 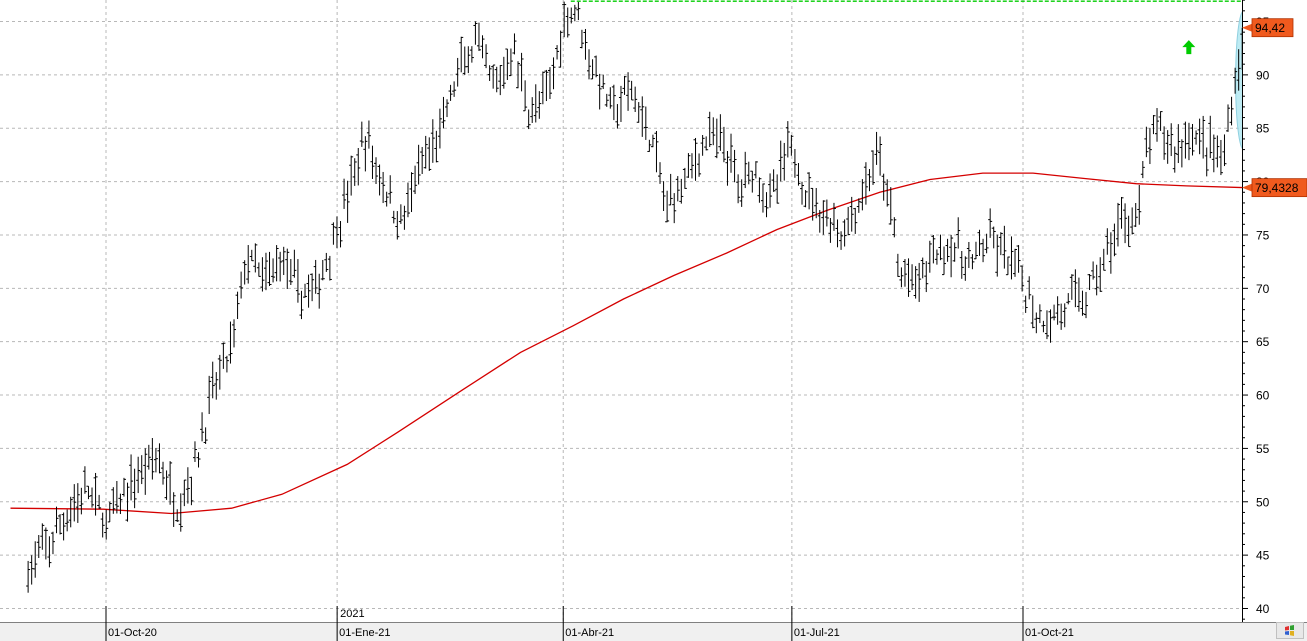 What do you see at coordinates (1272, 28) in the screenshot?
I see `last-price-badge-box` at bounding box center [1272, 28].